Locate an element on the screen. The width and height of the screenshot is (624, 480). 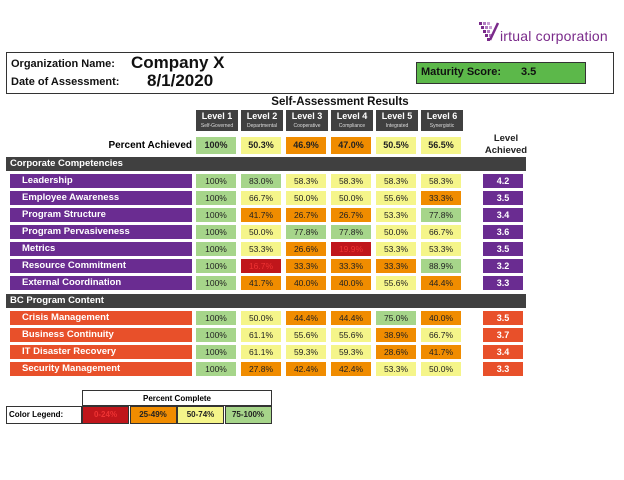
legend-swatch: 25-49% is located at coordinates (153, 415).